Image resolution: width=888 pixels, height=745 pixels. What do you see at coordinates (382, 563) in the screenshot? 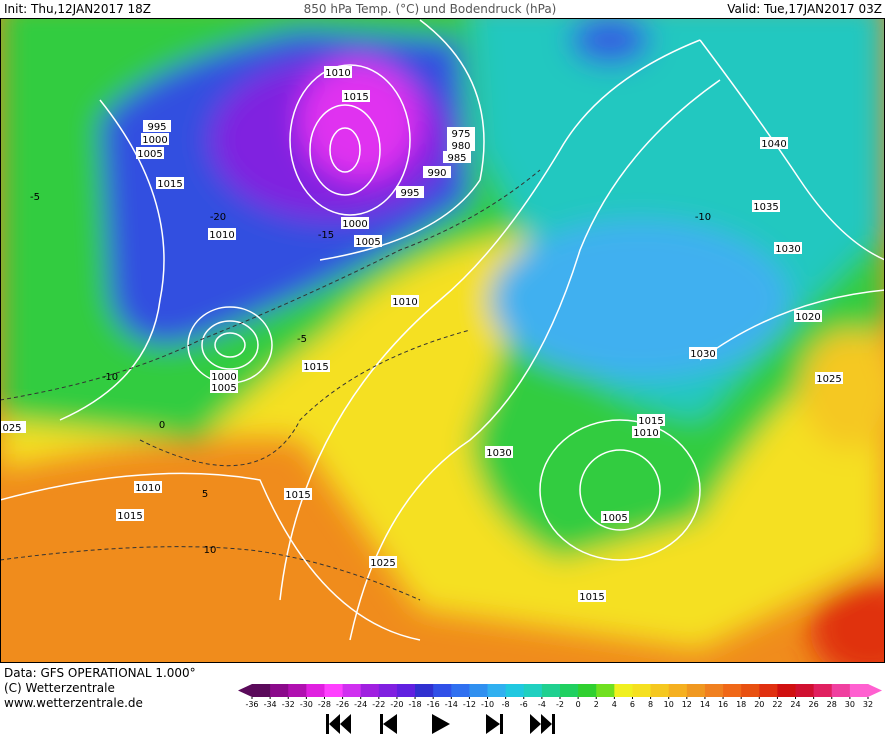
I see `isobar-label: 1025` at bounding box center [382, 563].